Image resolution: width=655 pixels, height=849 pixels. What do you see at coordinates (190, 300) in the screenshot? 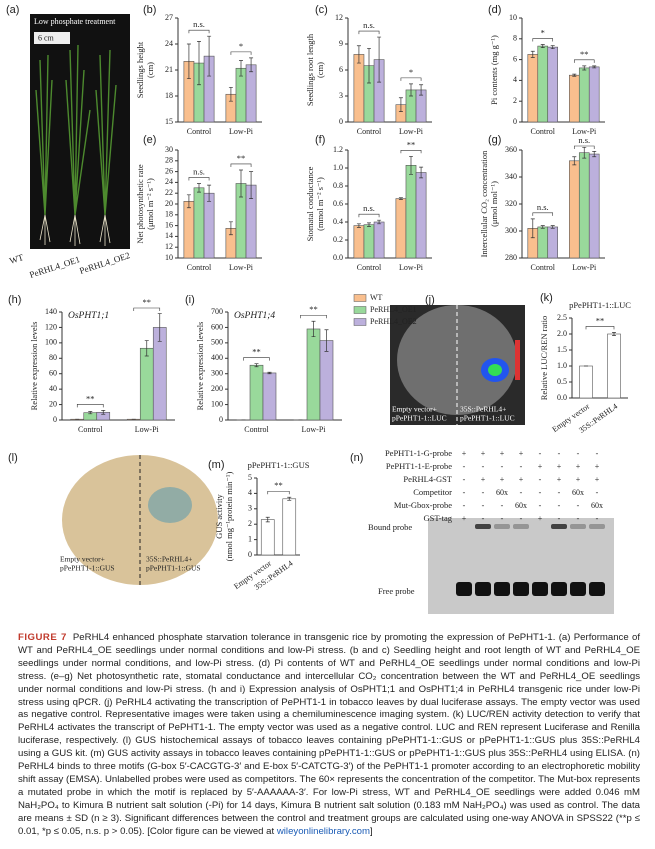
I see `panel-label: (i)` at bounding box center [190, 300].